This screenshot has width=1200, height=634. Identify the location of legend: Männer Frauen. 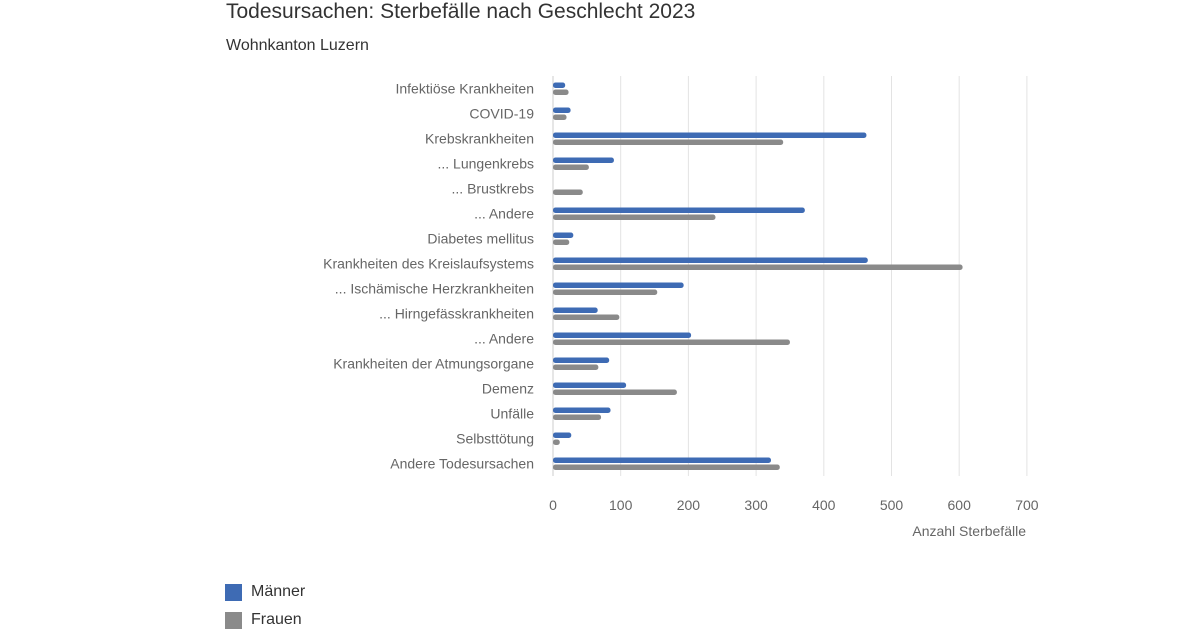
(265, 606).